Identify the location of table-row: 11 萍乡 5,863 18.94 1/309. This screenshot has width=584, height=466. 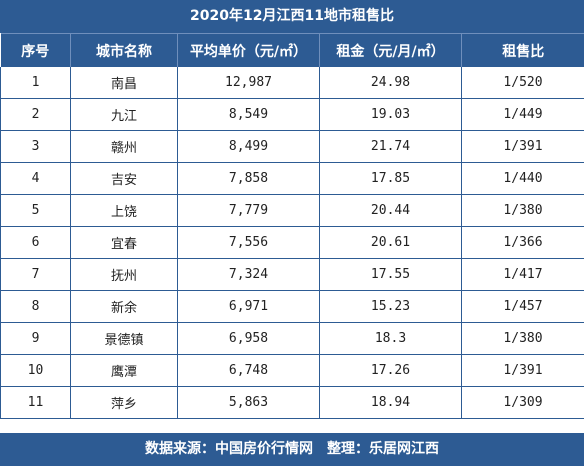
(292, 402).